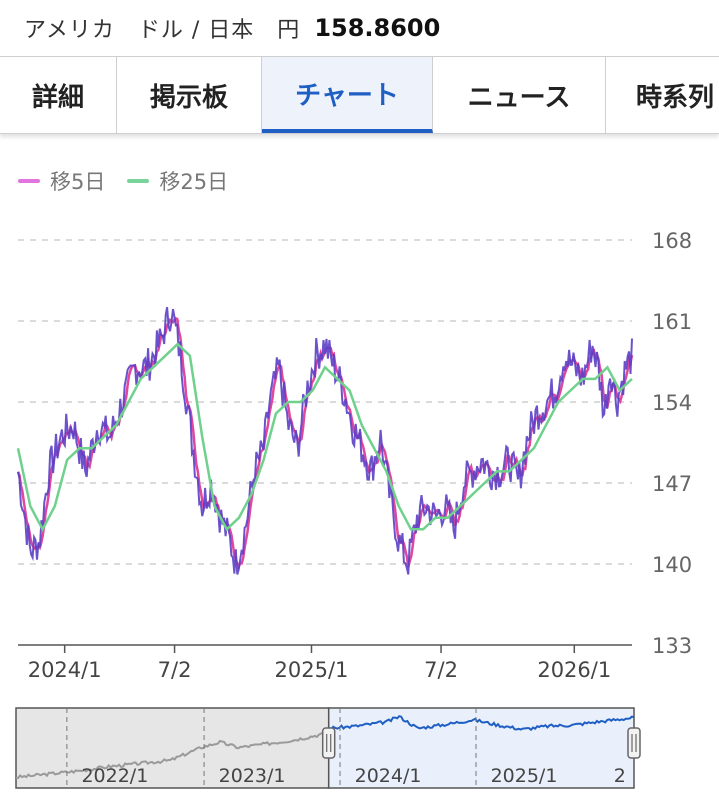 The image size is (719, 812). I want to click on tab-bar: 詳細 掲示板 チャート ニュース 時系列, so click(359, 95).